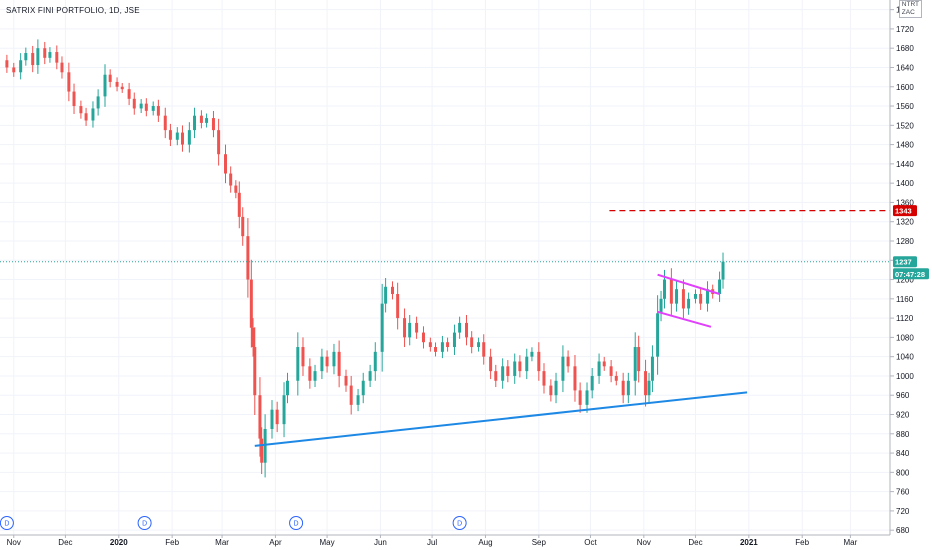 The width and height of the screenshot is (932, 550). What do you see at coordinates (802, 542) in the screenshot?
I see `time-tick-label: Feb` at bounding box center [802, 542].